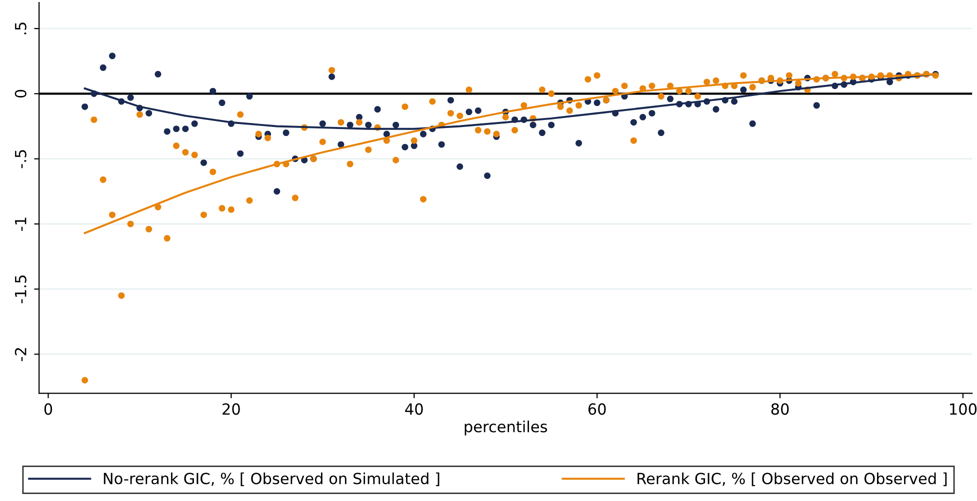  I want to click on y-tick-label: -.5, so click(20, 159).